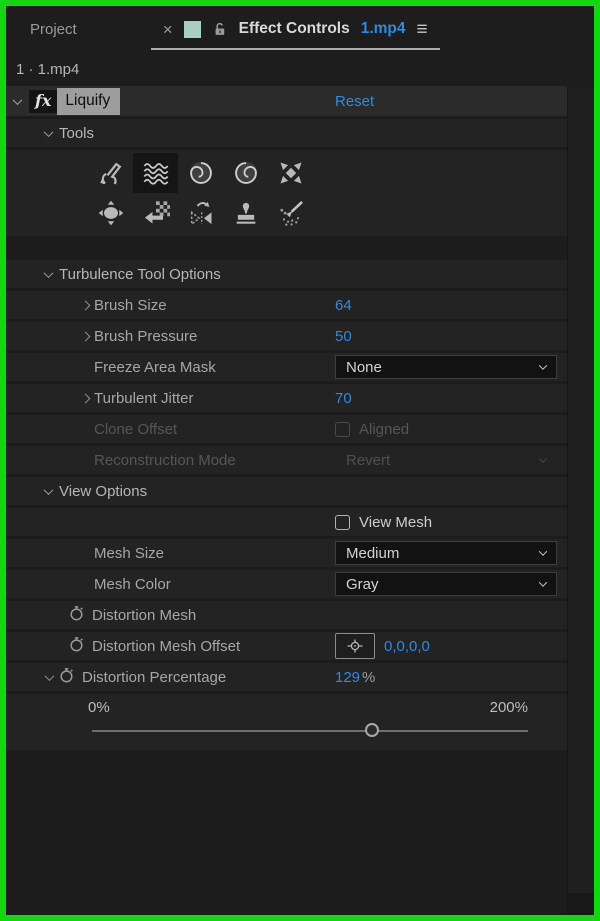  What do you see at coordinates (77, 133) in the screenshot?
I see `group-label: Tools` at bounding box center [77, 133].